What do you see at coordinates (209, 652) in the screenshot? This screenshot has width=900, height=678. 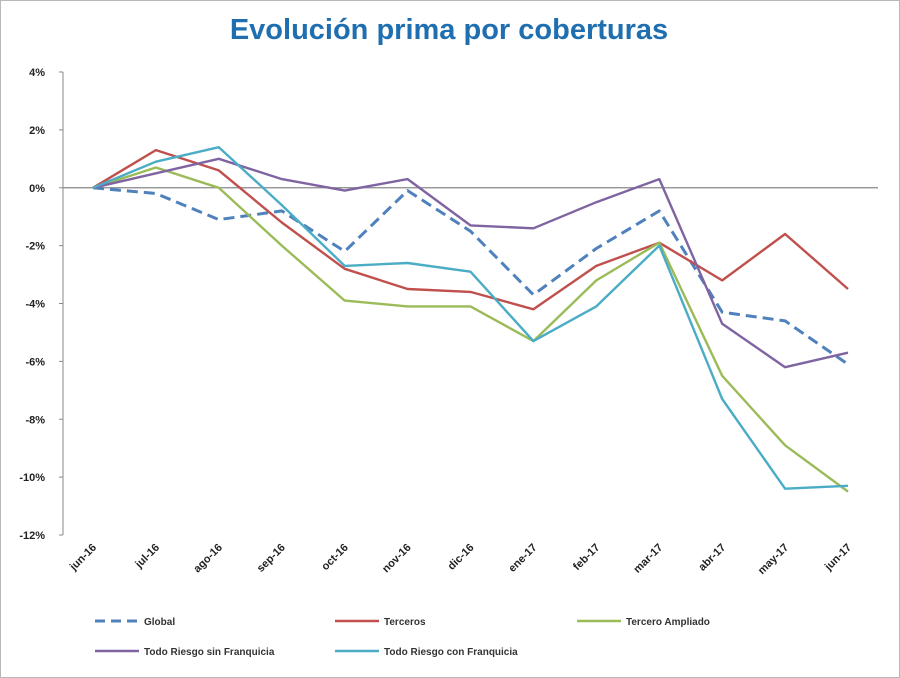 I see `legend-label: Todo Riesgo sin Franquicia` at bounding box center [209, 652].